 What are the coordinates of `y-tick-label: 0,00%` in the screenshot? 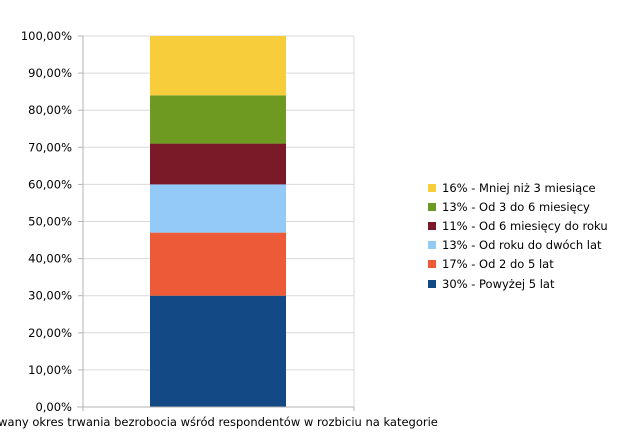 It's located at (53, 407).